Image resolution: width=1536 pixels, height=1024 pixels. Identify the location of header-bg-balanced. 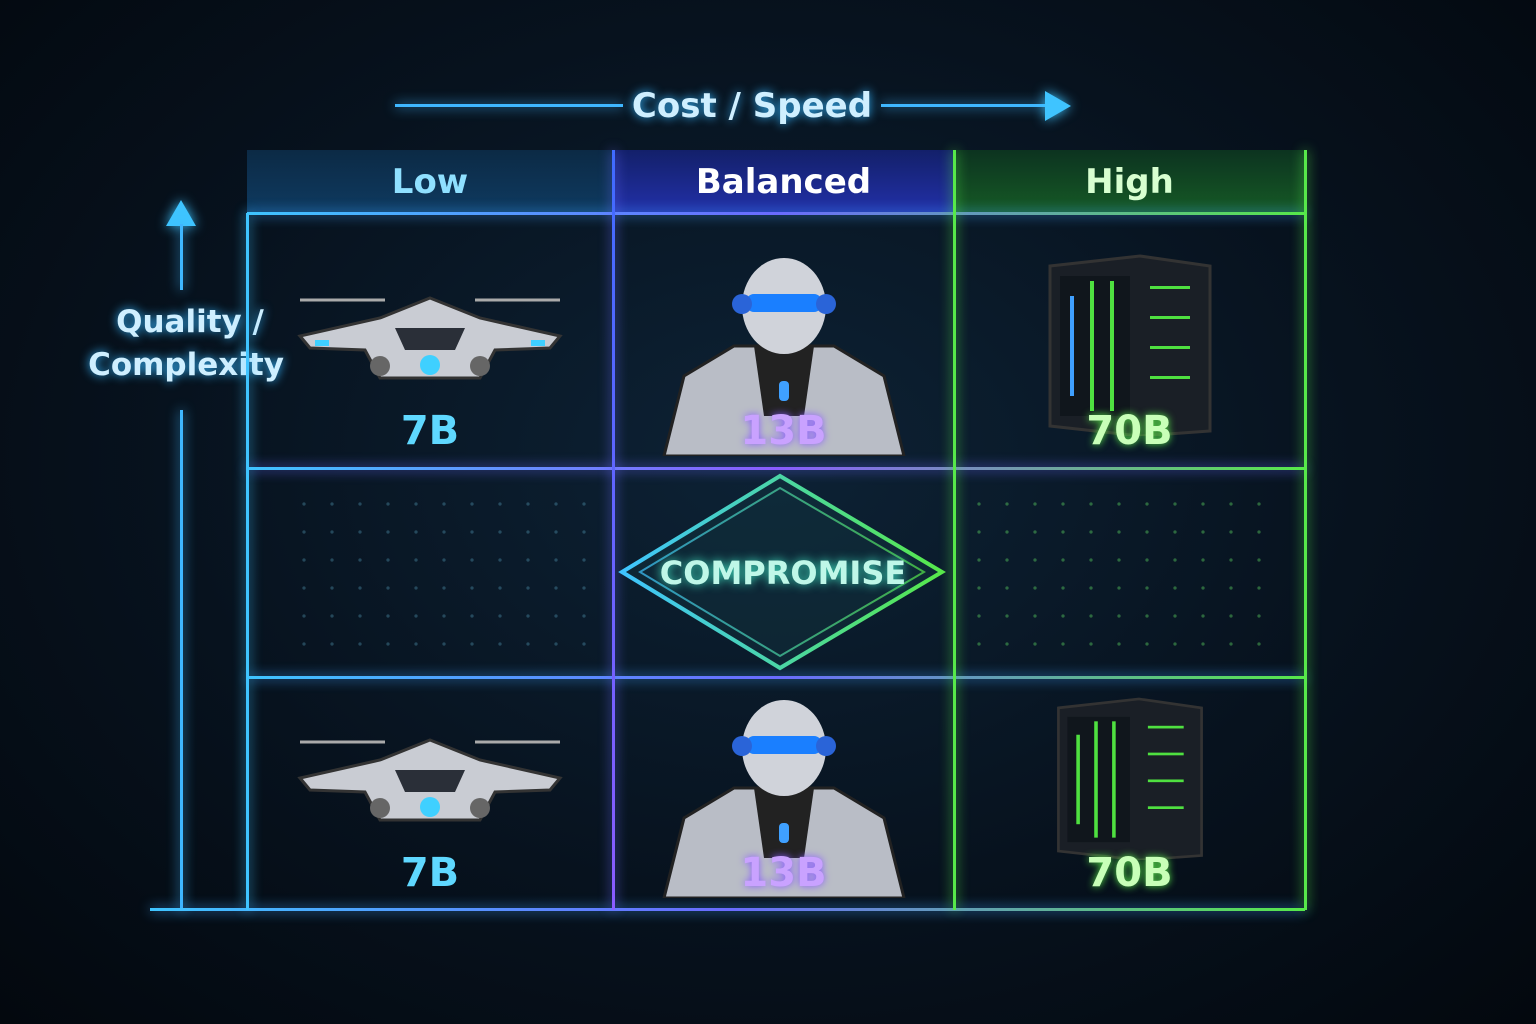
(783, 181).